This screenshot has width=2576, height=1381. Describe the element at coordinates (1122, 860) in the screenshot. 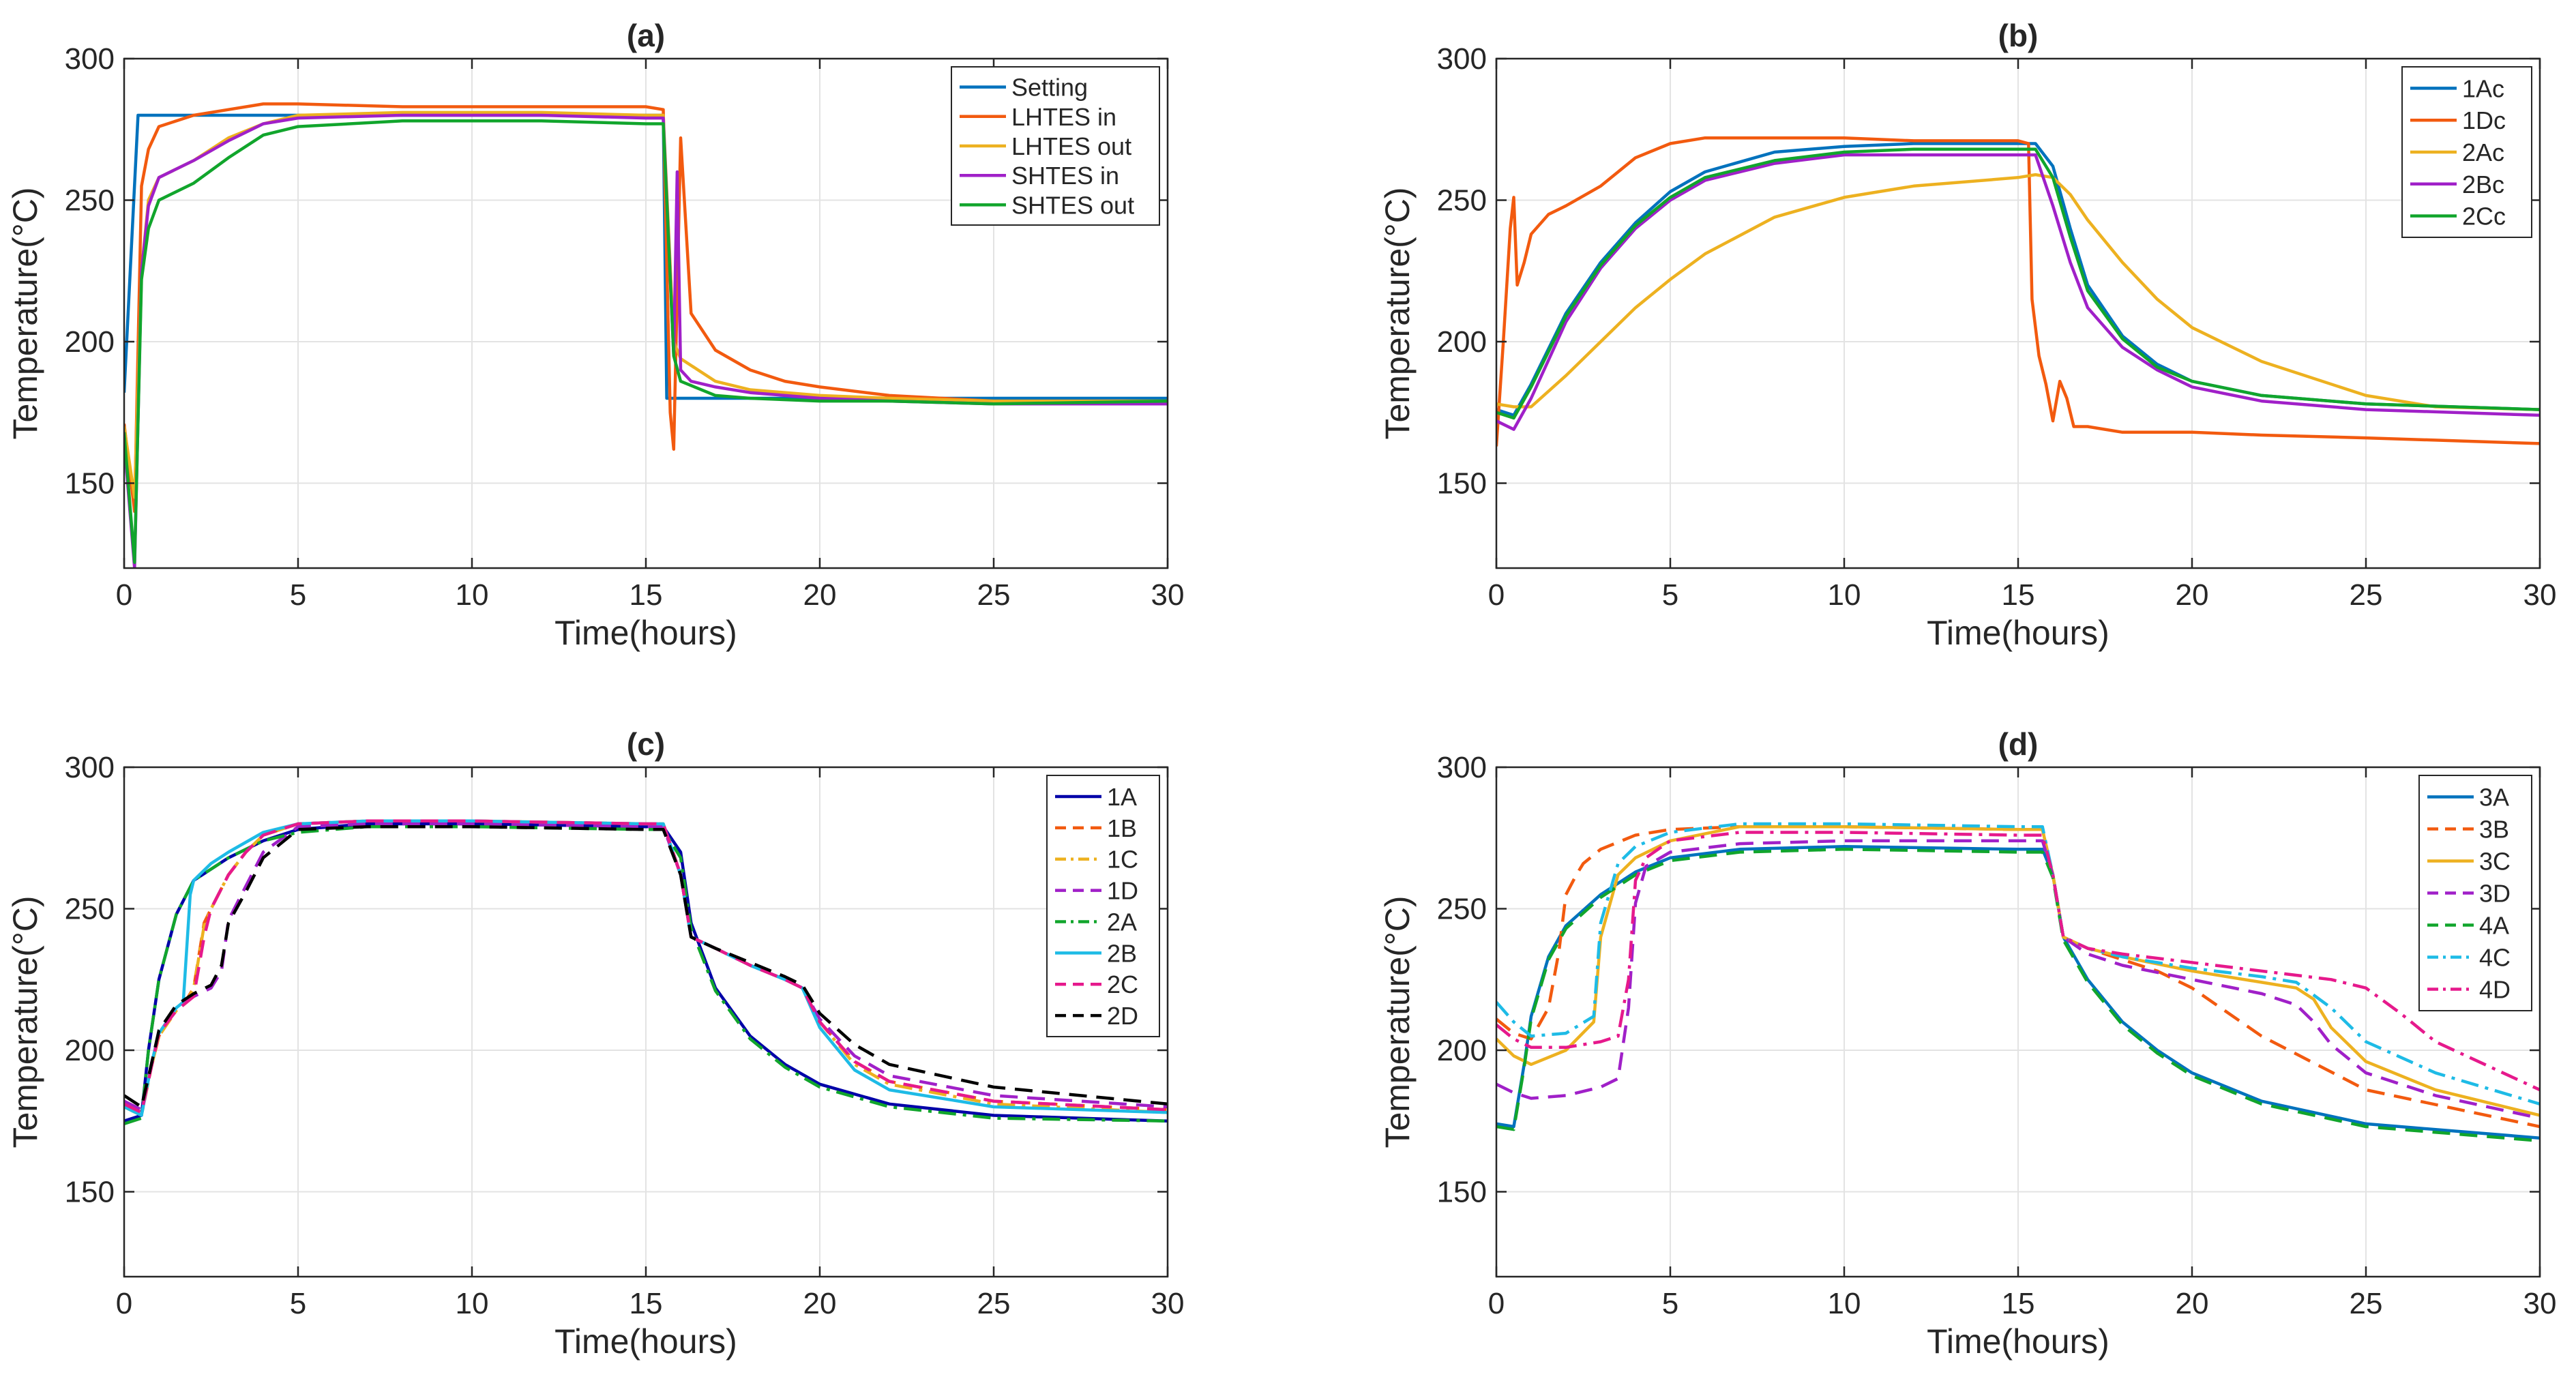

I see `legend-label-1C: 1C` at that location.